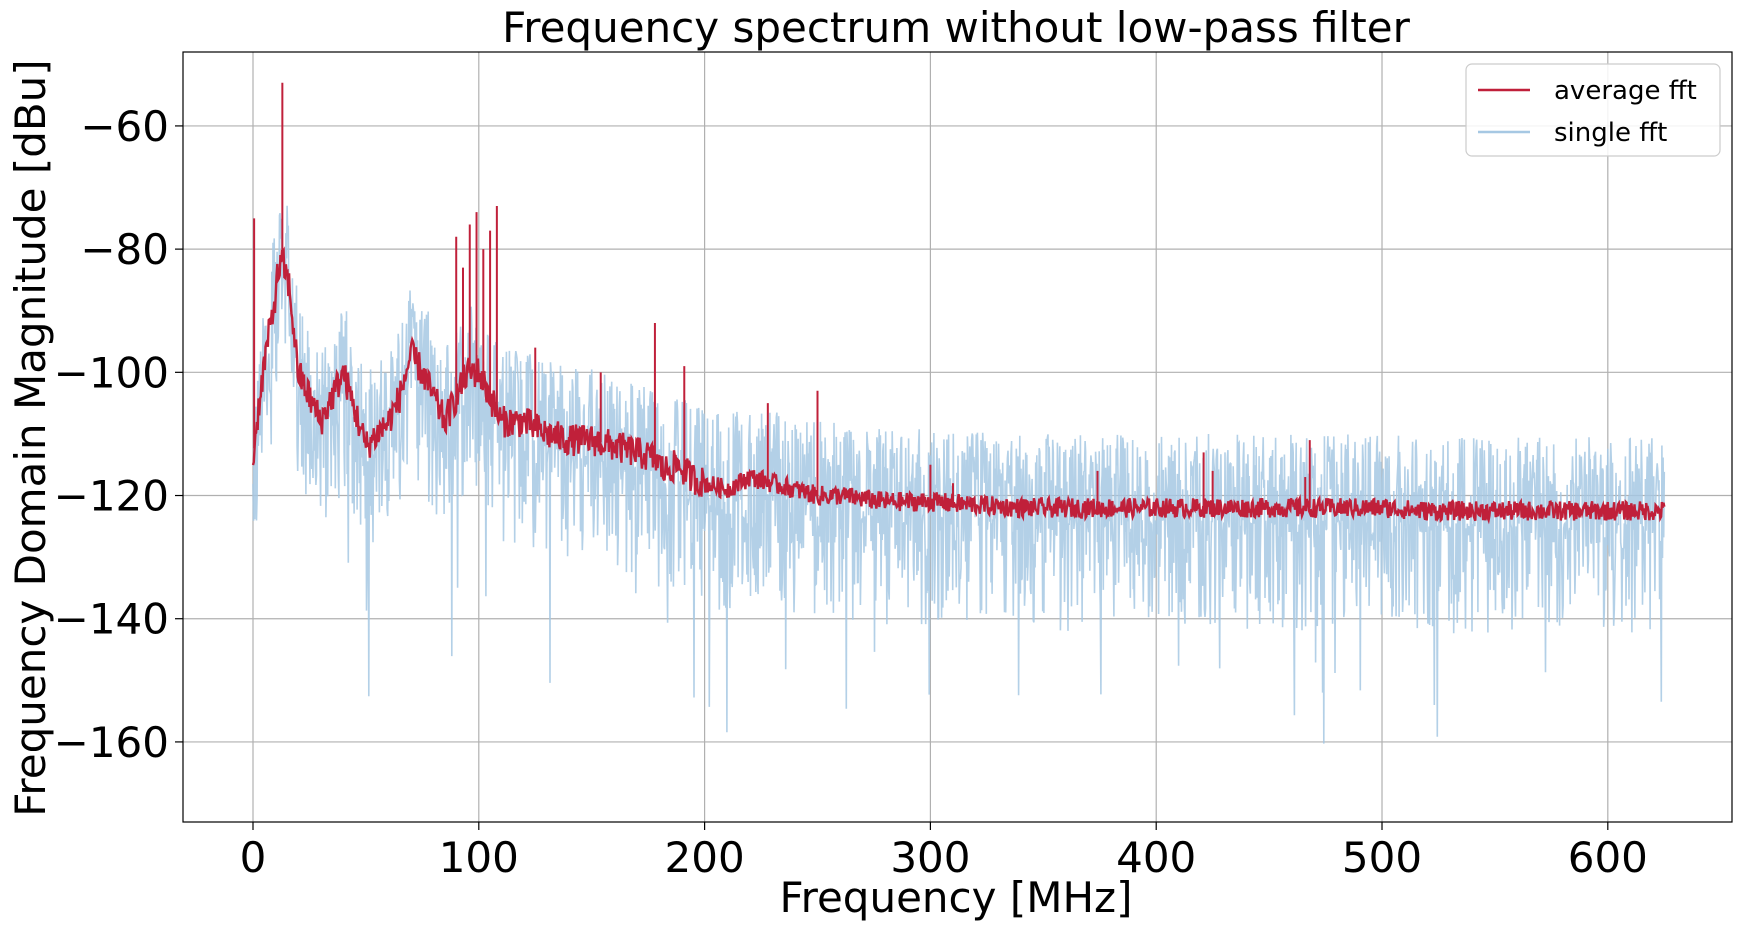 This screenshot has height=931, width=1741. What do you see at coordinates (956, 897) in the screenshot?
I see `x-axis-label: Frequency [MHz]` at bounding box center [956, 897].